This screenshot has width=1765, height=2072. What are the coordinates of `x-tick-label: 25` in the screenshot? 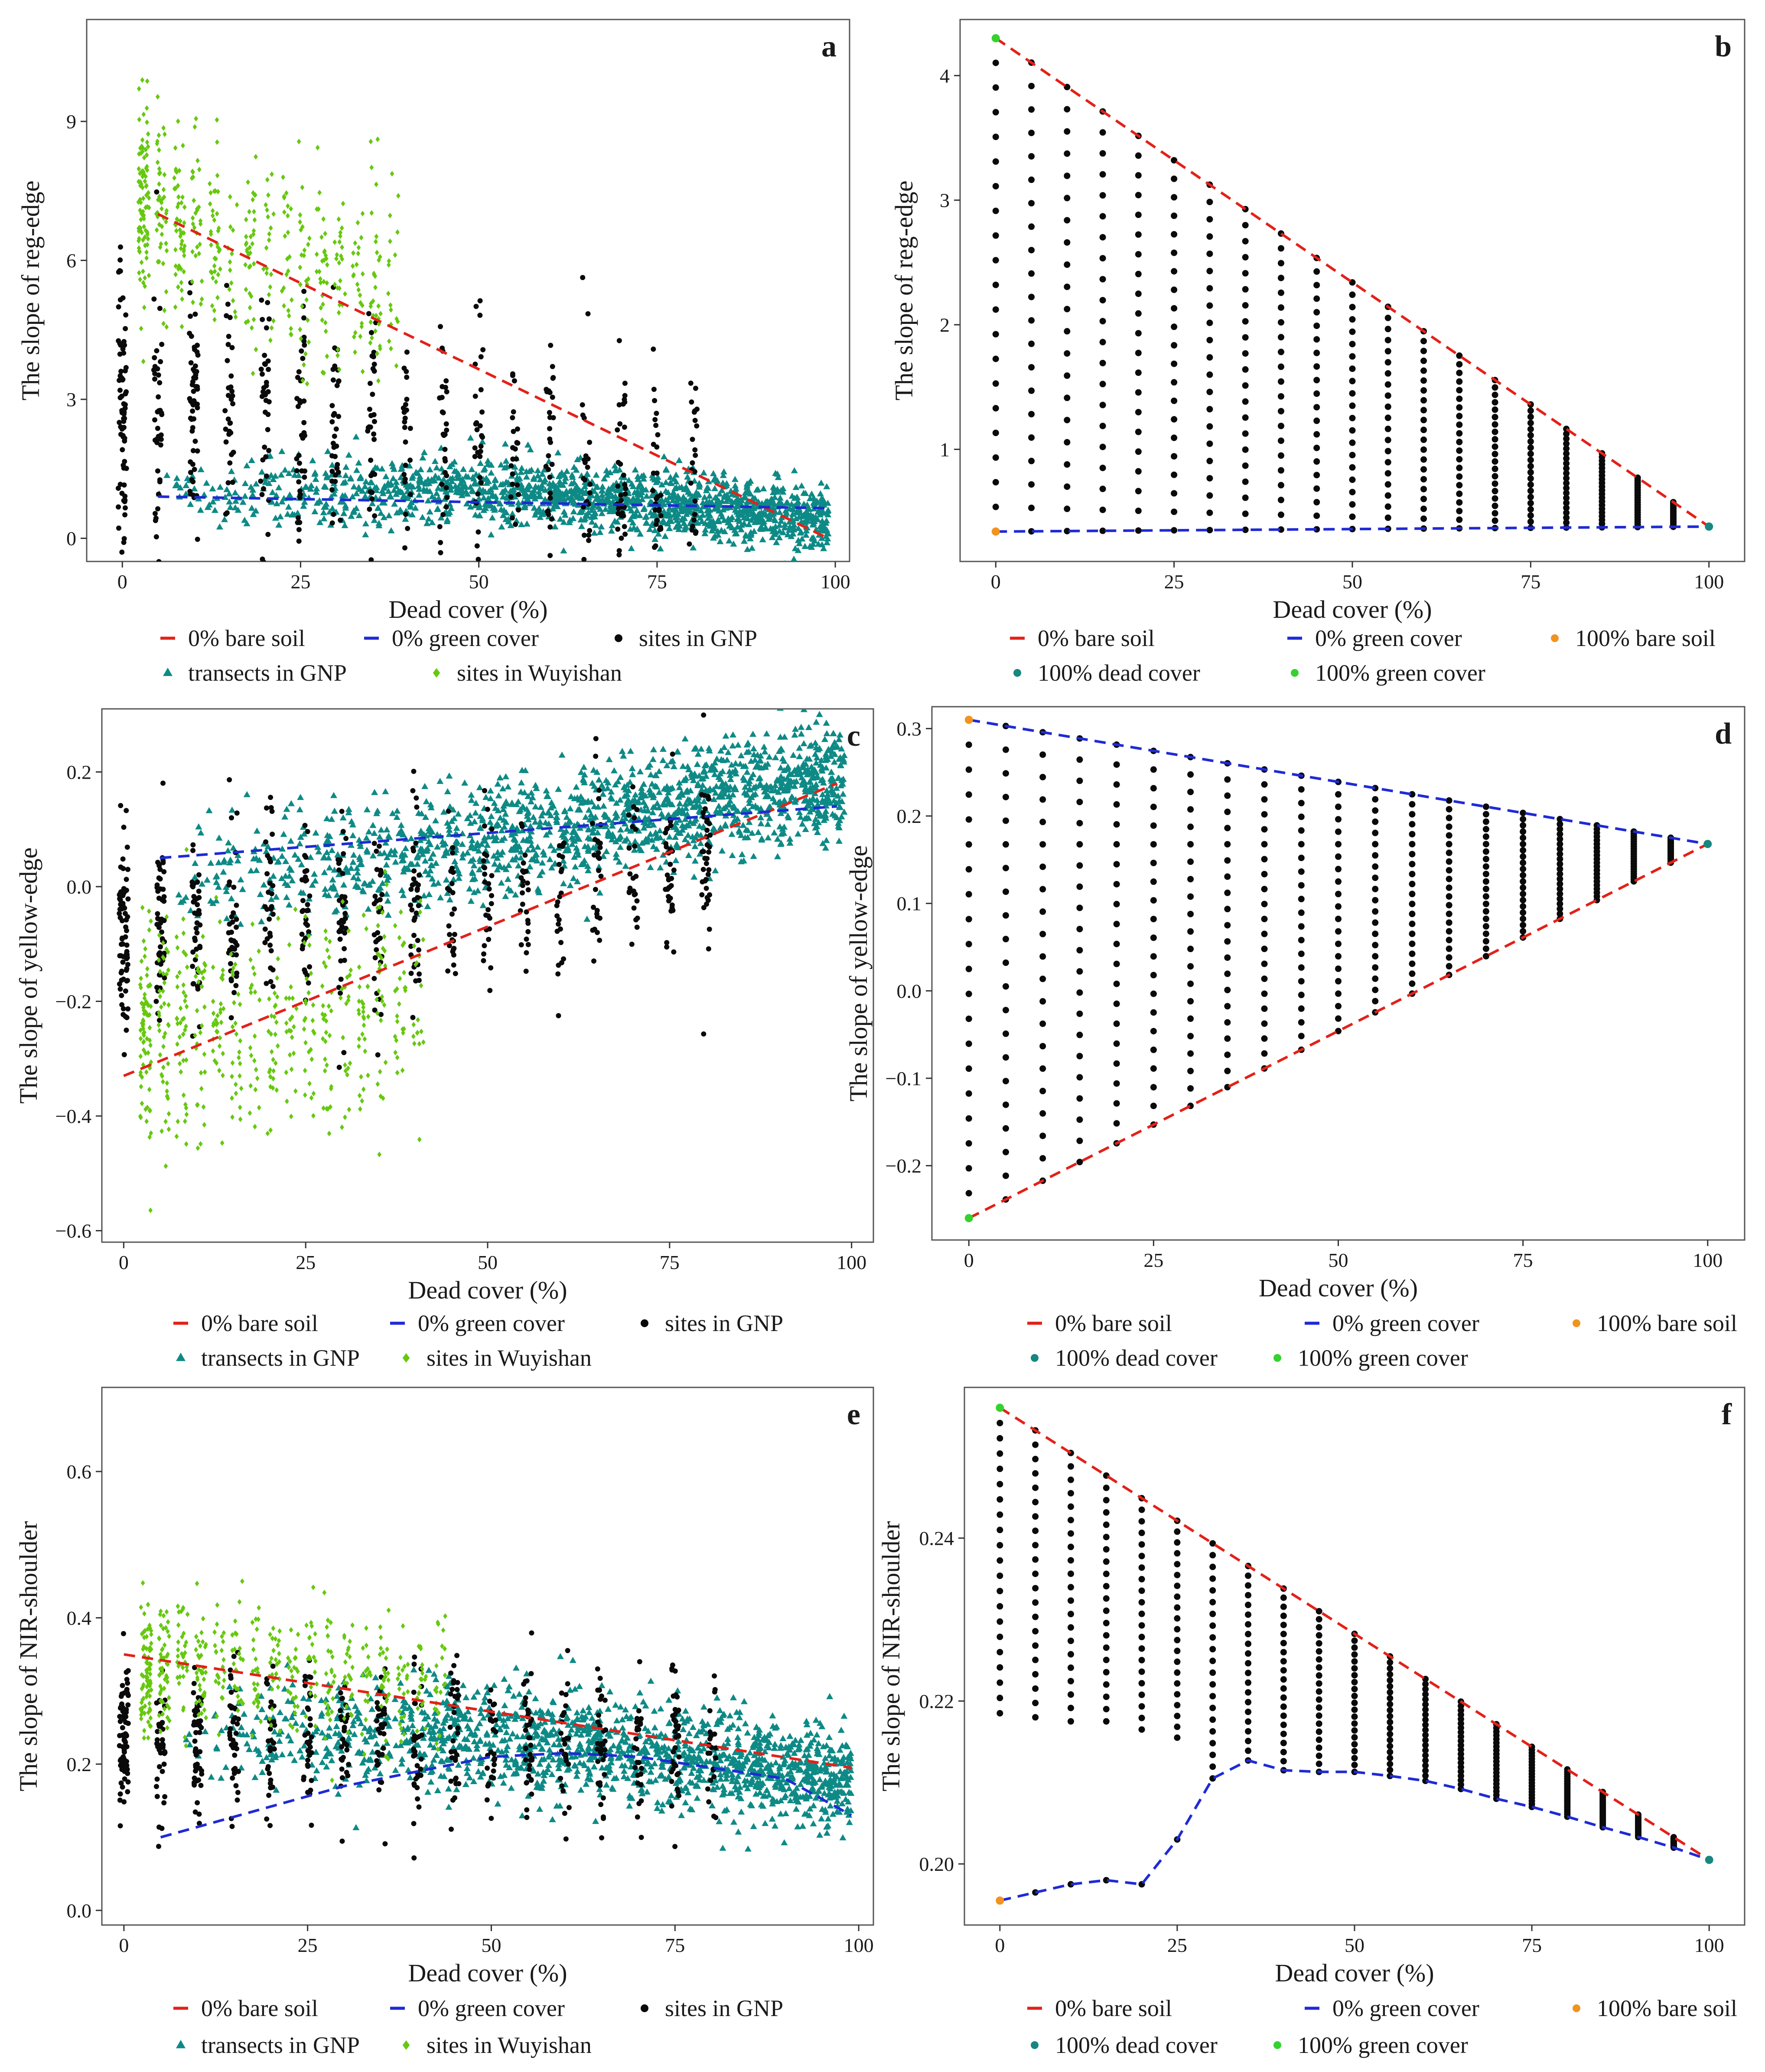 It's located at (300, 582).